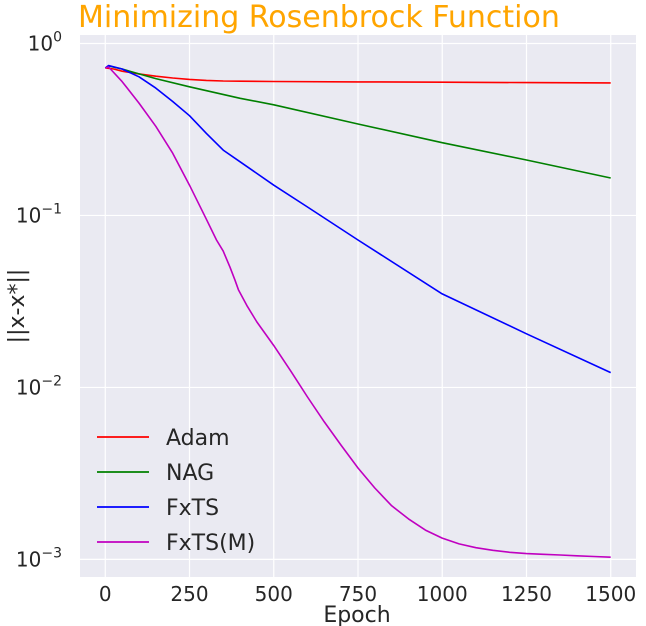  What do you see at coordinates (358, 594) in the screenshot?
I see `x-tick-label: 750` at bounding box center [358, 594].